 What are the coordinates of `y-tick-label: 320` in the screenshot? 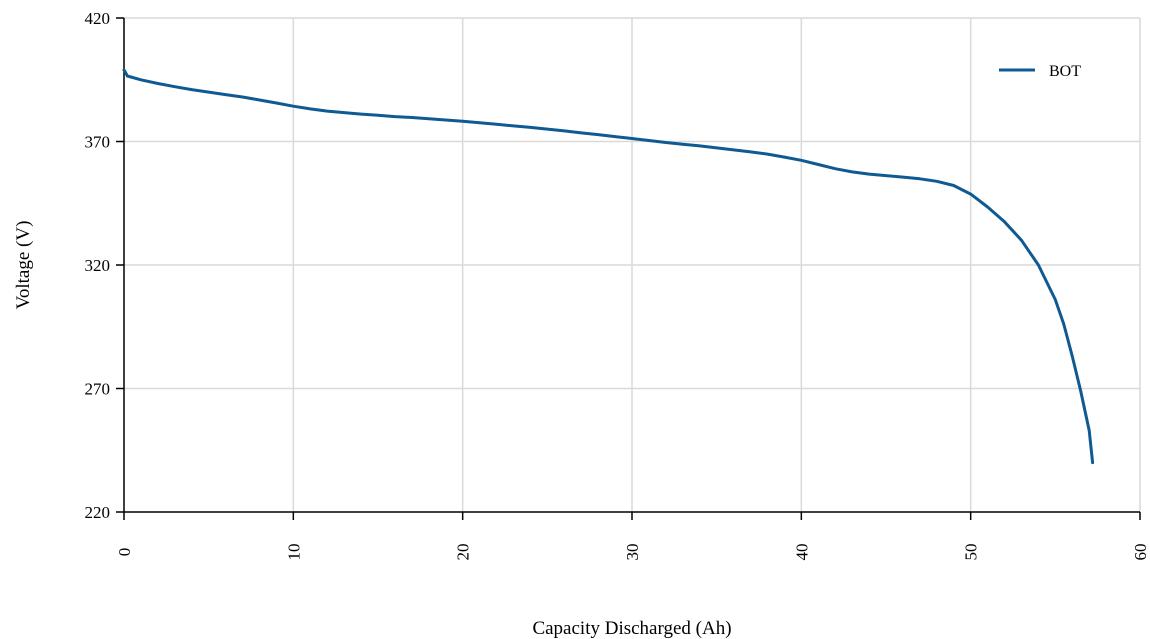 It's located at (98, 265).